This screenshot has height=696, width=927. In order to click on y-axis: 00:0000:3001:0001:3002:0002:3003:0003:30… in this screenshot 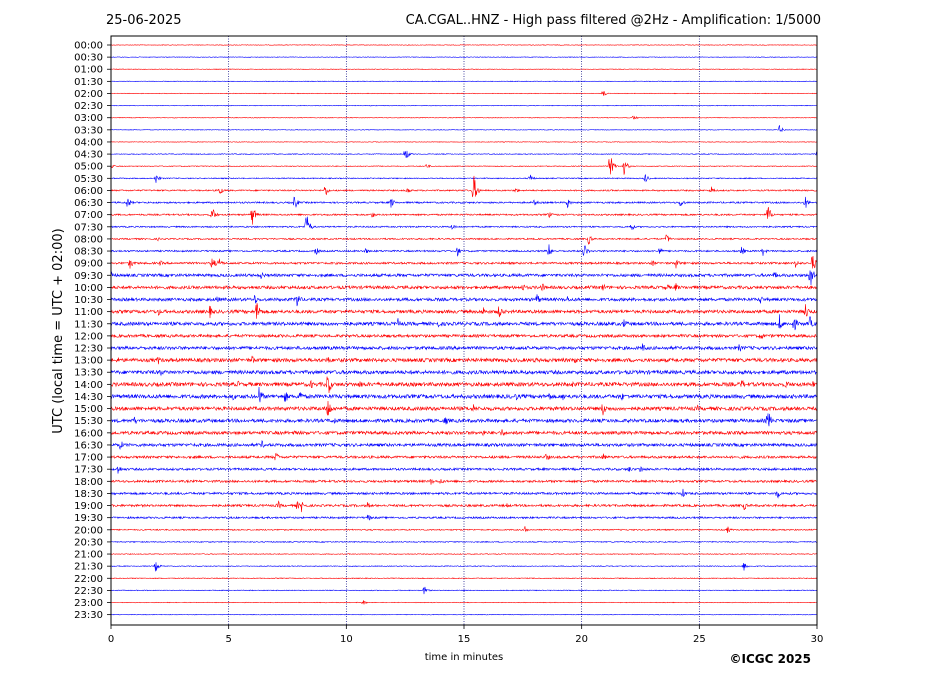, I will do `click(92, 331)`.